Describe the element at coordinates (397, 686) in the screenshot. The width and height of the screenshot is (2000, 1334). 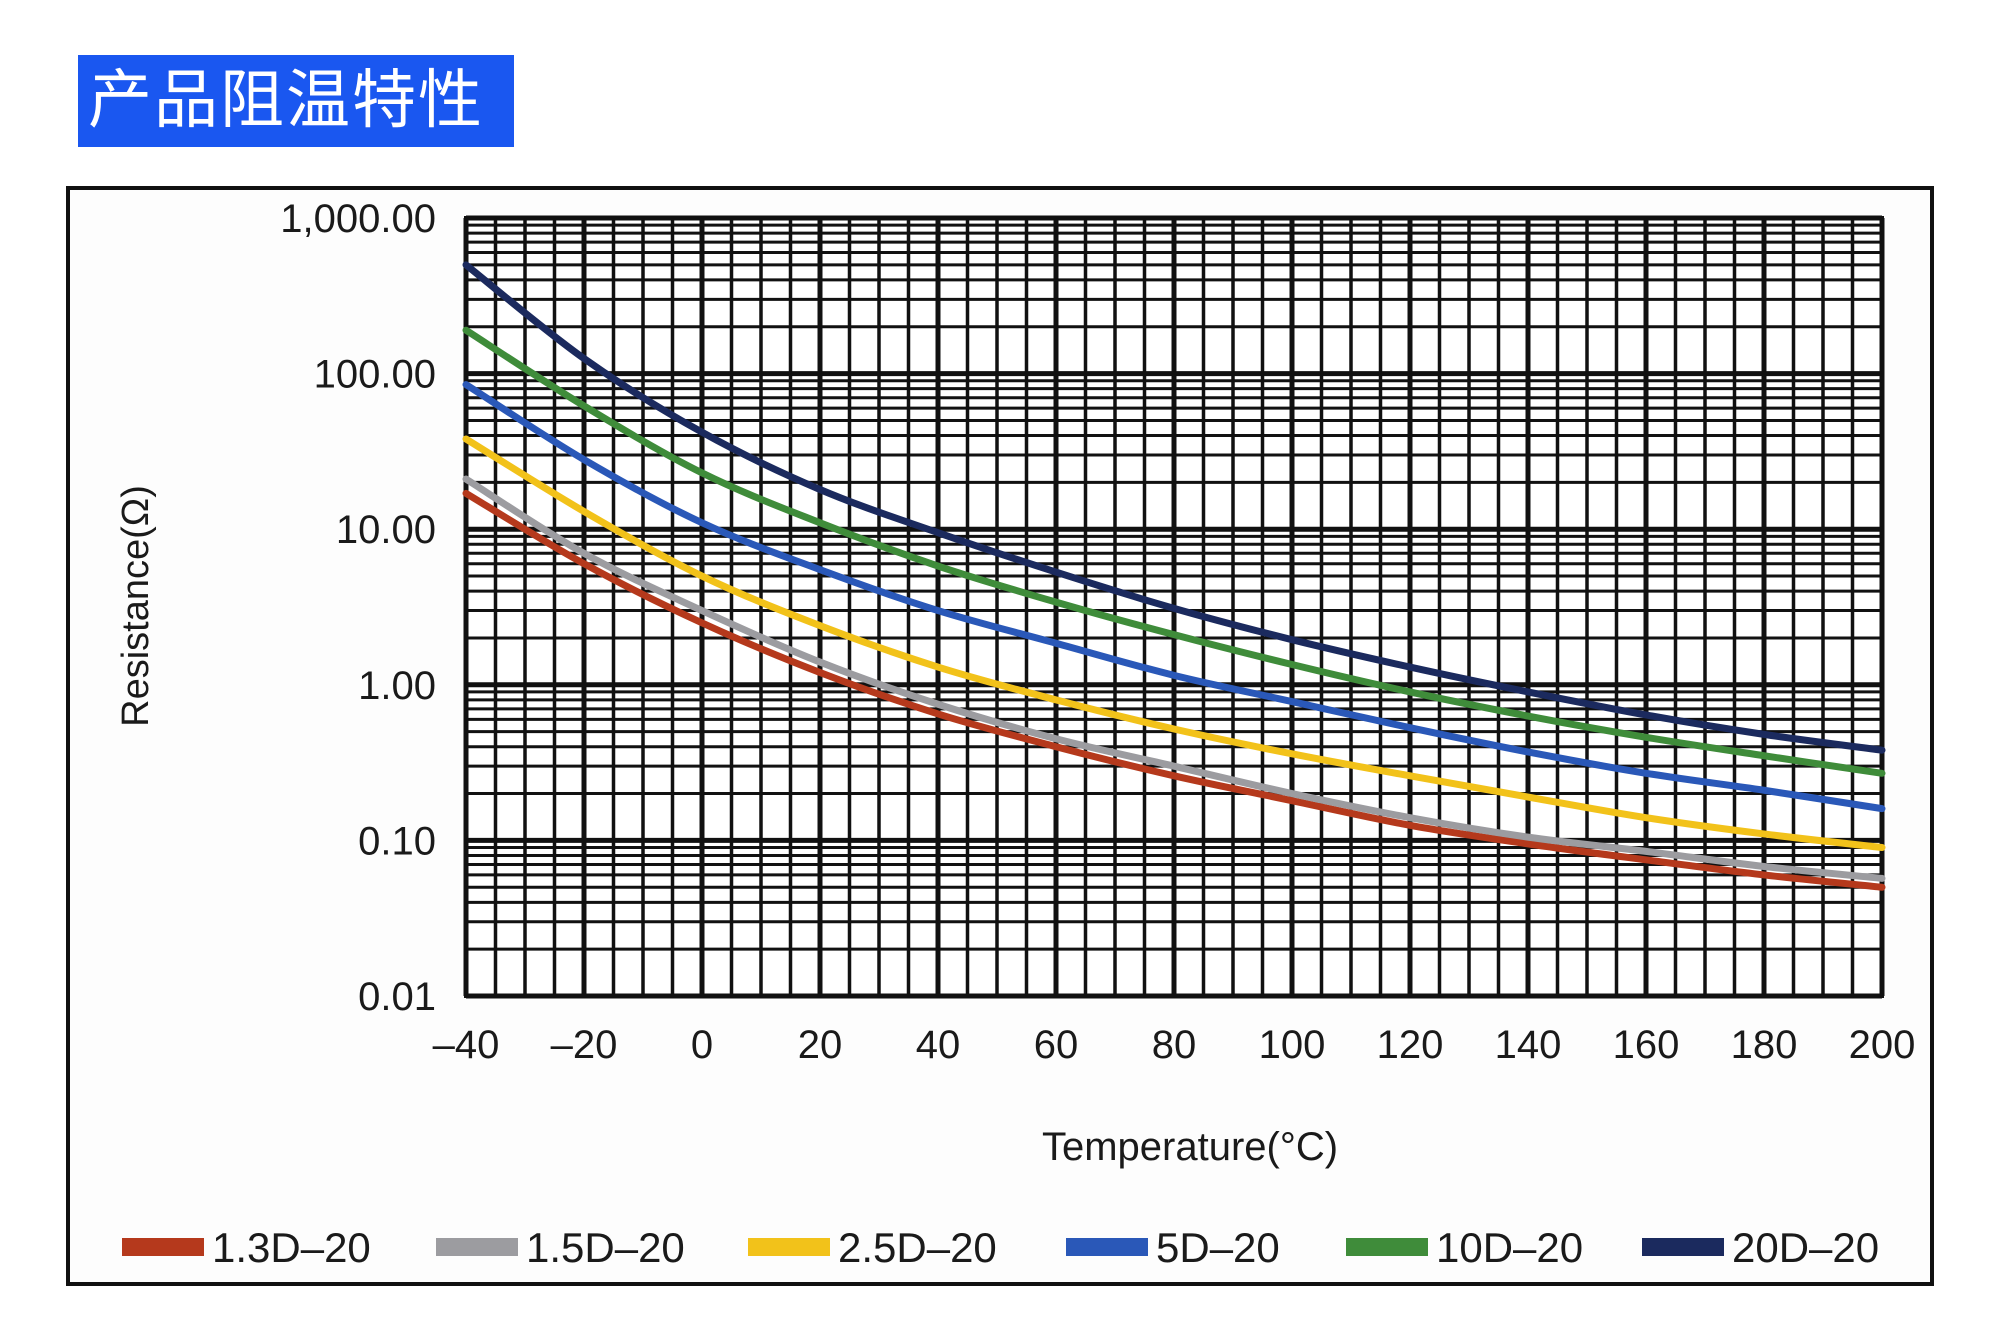
I see `y-tick-label: 1.00` at that location.